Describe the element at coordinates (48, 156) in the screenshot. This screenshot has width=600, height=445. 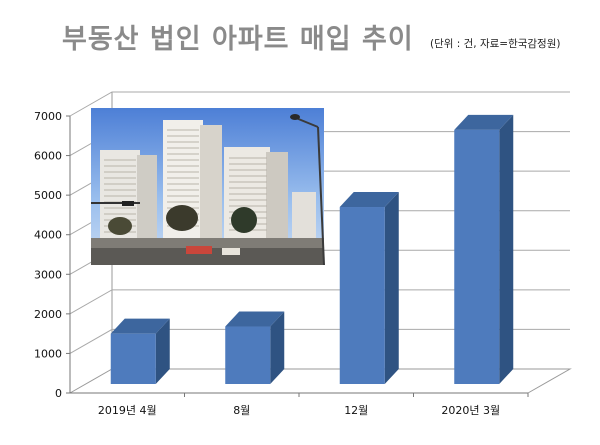
I see `y-tick-label: 6000` at that location.